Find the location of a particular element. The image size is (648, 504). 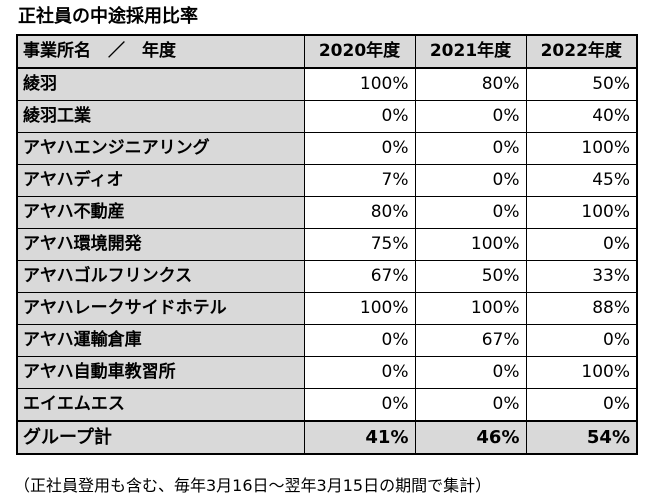

rate-cell: 75% is located at coordinates (359, 244).